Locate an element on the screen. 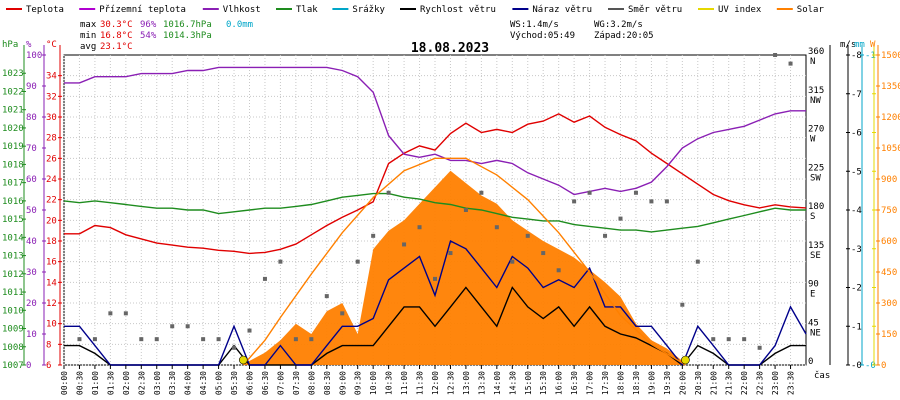 This screenshot has height=400, width=900. x-tick-label: 04:30 is located at coordinates (203, 383).